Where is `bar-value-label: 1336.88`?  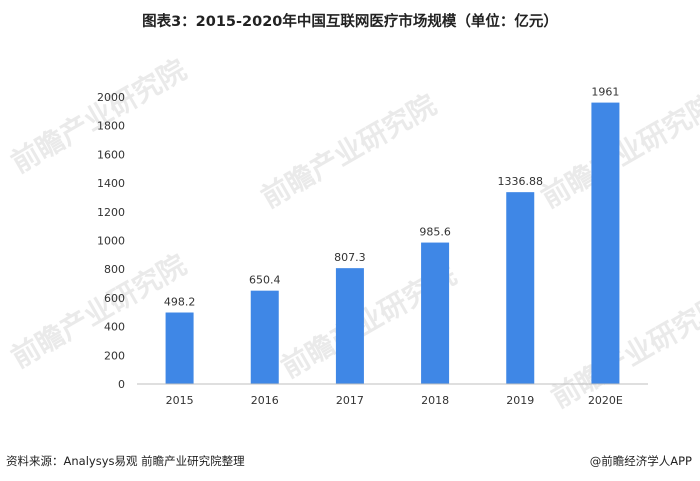 bar-value-label: 1336.88 is located at coordinates (521, 181).